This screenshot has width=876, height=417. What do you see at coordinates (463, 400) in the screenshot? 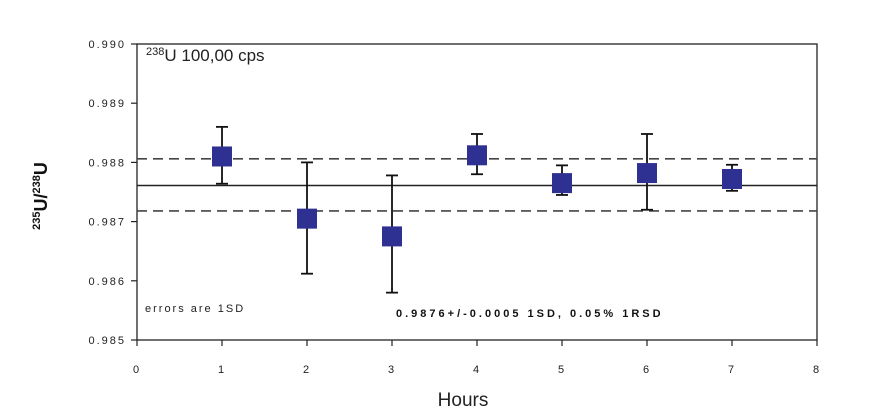
I see `x-axis-label: Hours` at bounding box center [463, 400].